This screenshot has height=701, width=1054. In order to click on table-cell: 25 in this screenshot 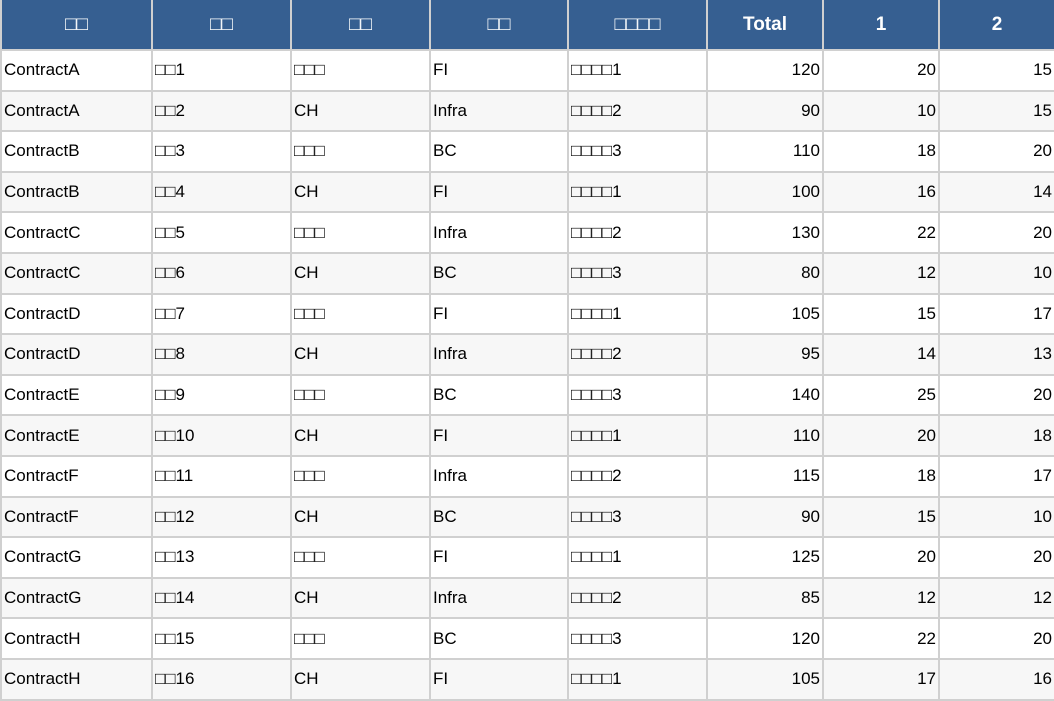, I will do `click(881, 395)`.